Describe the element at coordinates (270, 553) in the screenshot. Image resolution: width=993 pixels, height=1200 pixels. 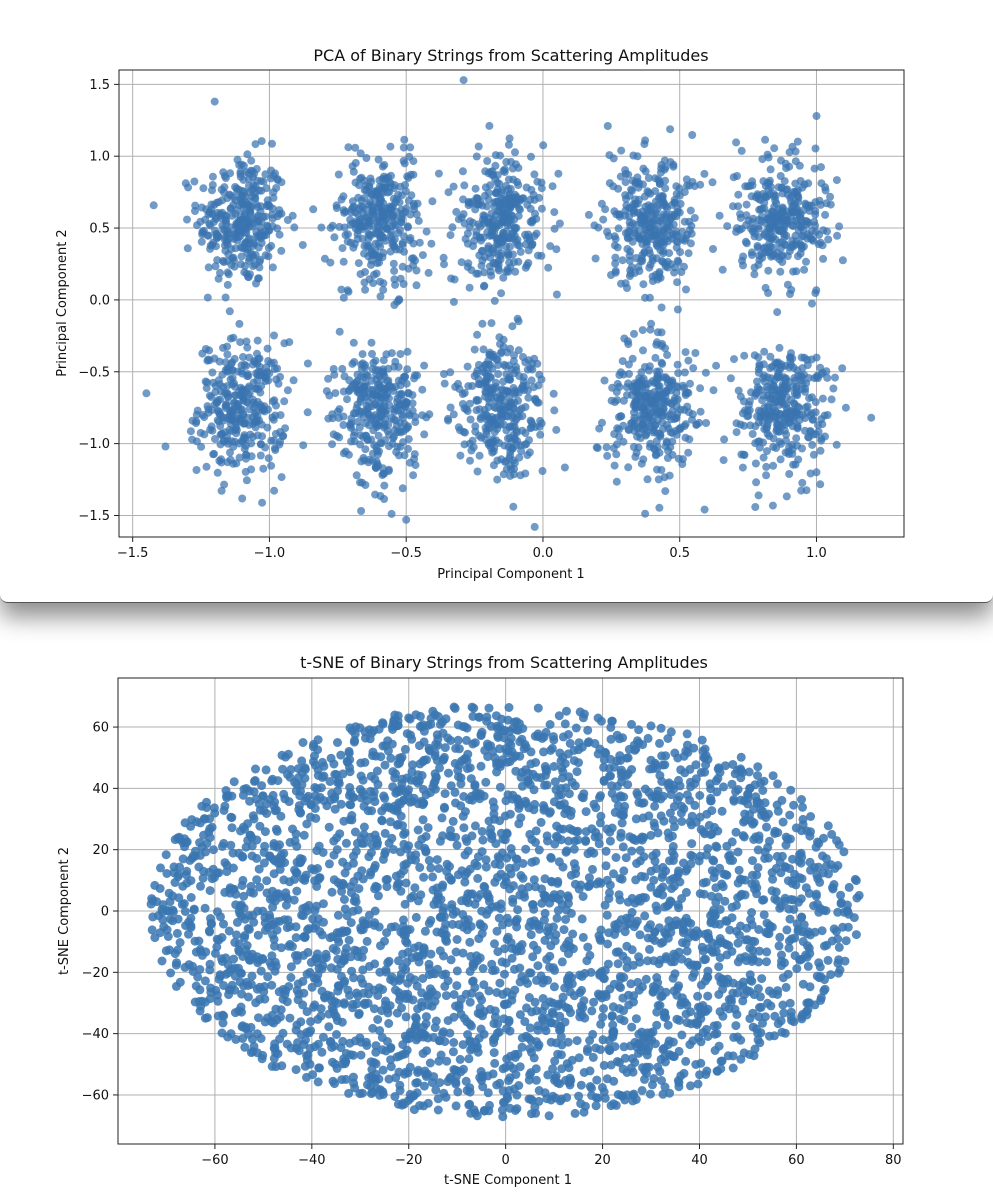
I see `pca-x-tick-label: −1.0` at that location.